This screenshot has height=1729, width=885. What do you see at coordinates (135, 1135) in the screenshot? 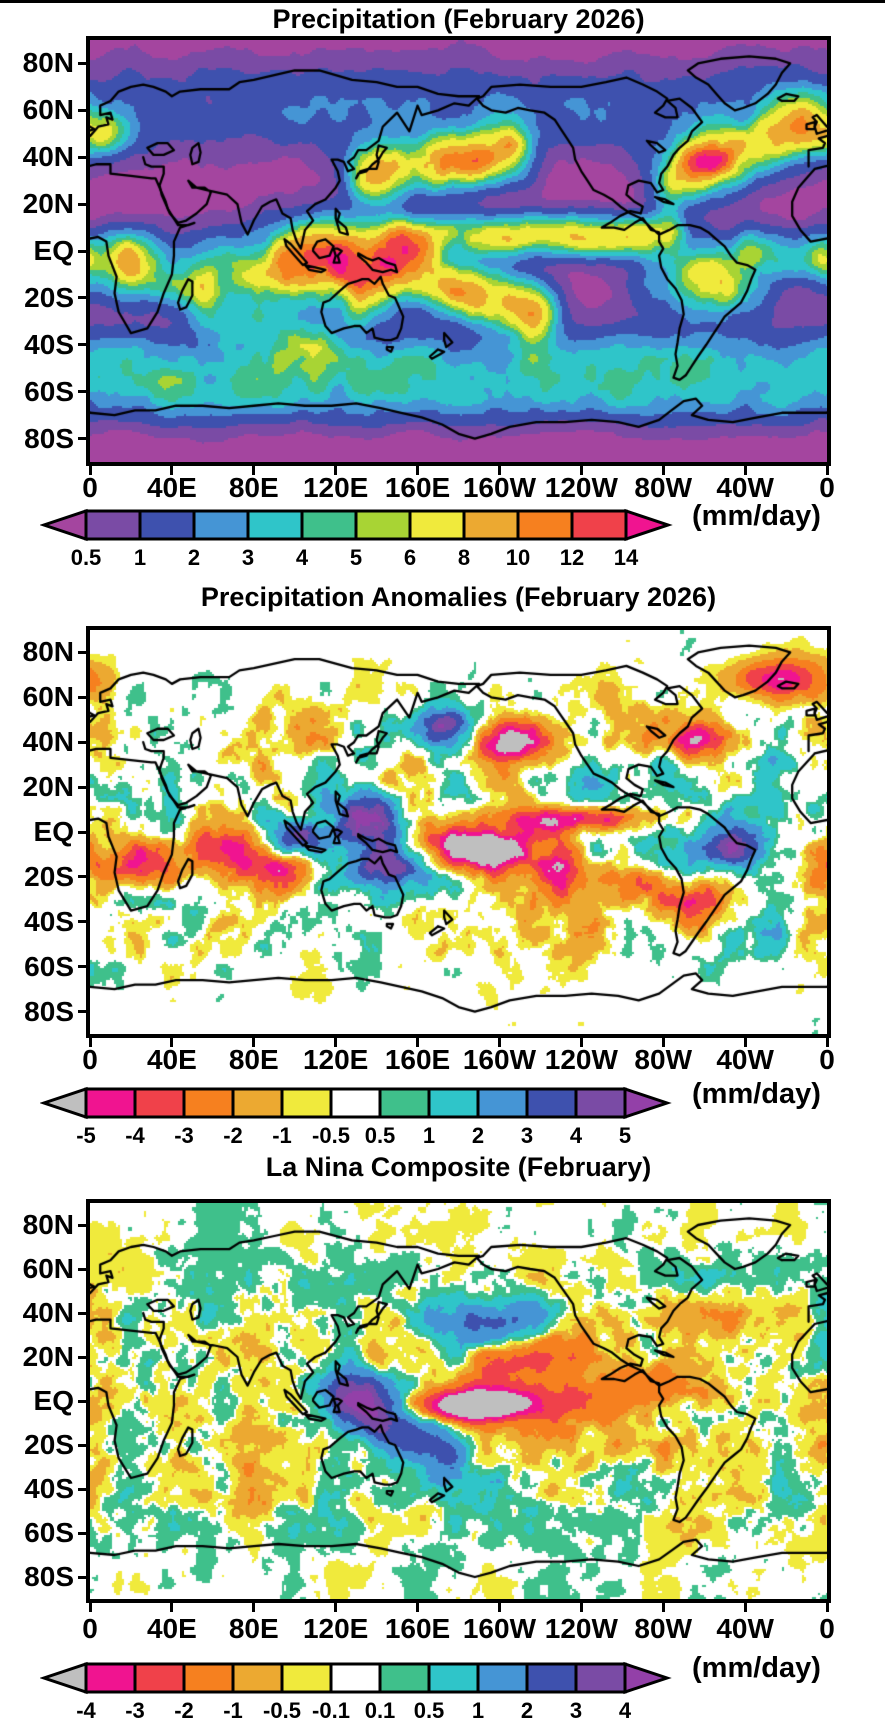
I see `colorbar-tick-label: -4` at bounding box center [135, 1135].